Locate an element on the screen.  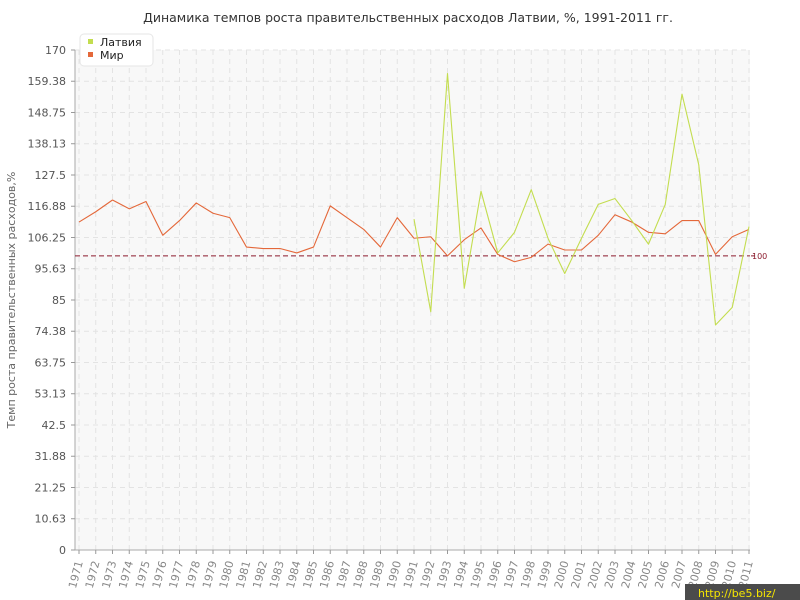
y-tick-label: 31.88 is located at coordinates (51, 456).